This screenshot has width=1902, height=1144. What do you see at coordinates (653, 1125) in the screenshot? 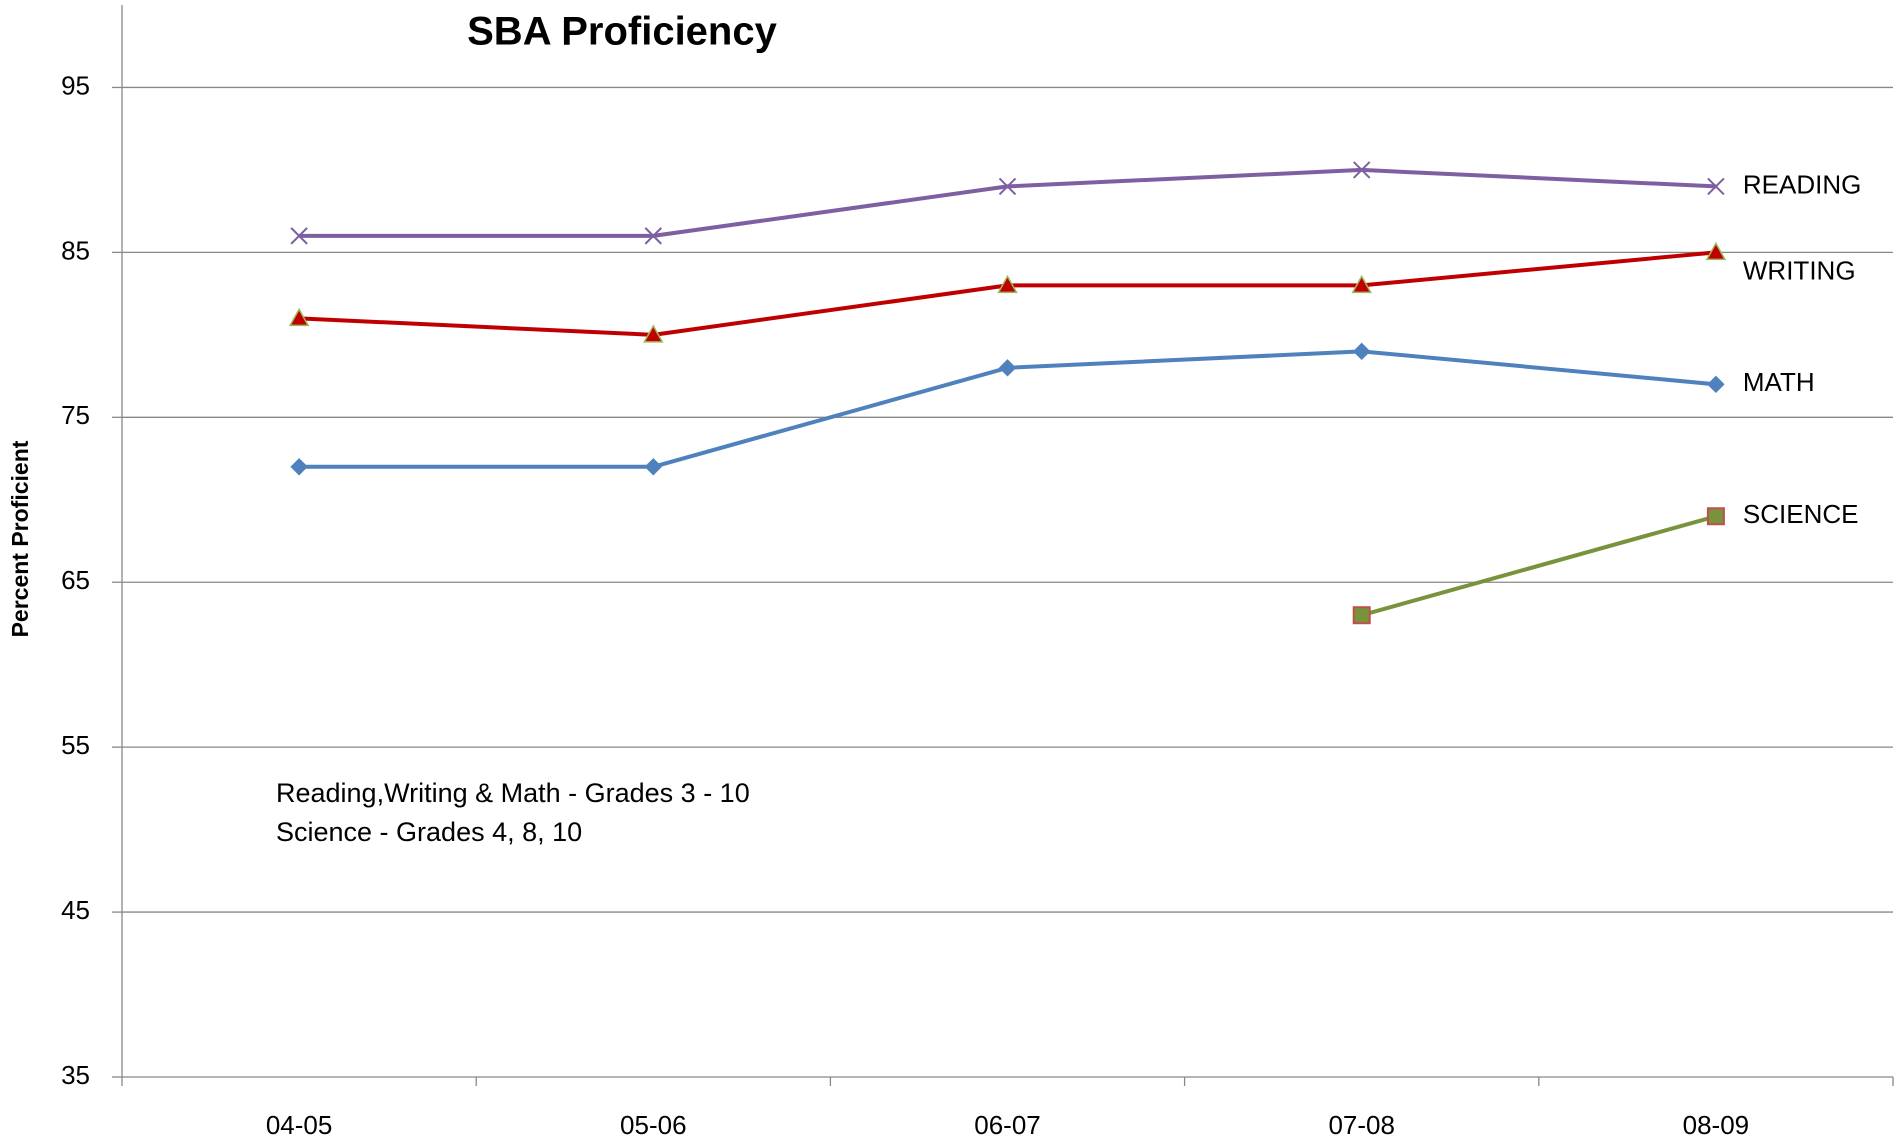
I see `x-tick-label: 05-06` at bounding box center [653, 1125].